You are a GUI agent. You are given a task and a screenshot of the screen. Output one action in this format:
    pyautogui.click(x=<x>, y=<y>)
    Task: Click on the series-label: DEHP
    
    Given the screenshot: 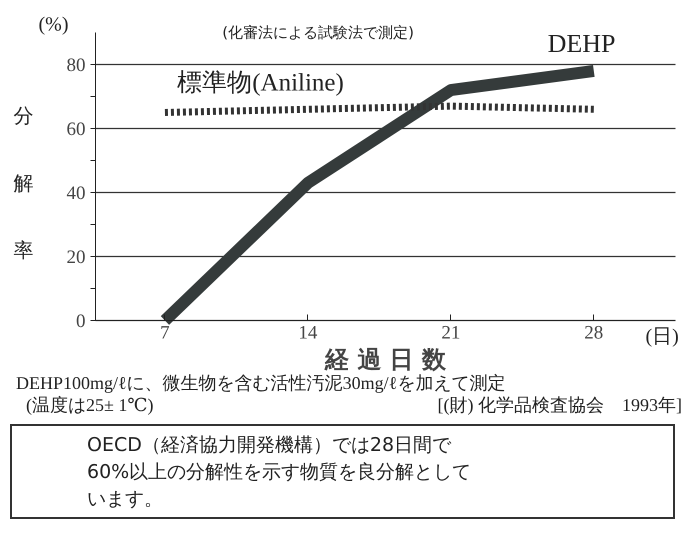 What is the action you would take?
    pyautogui.click(x=582, y=43)
    